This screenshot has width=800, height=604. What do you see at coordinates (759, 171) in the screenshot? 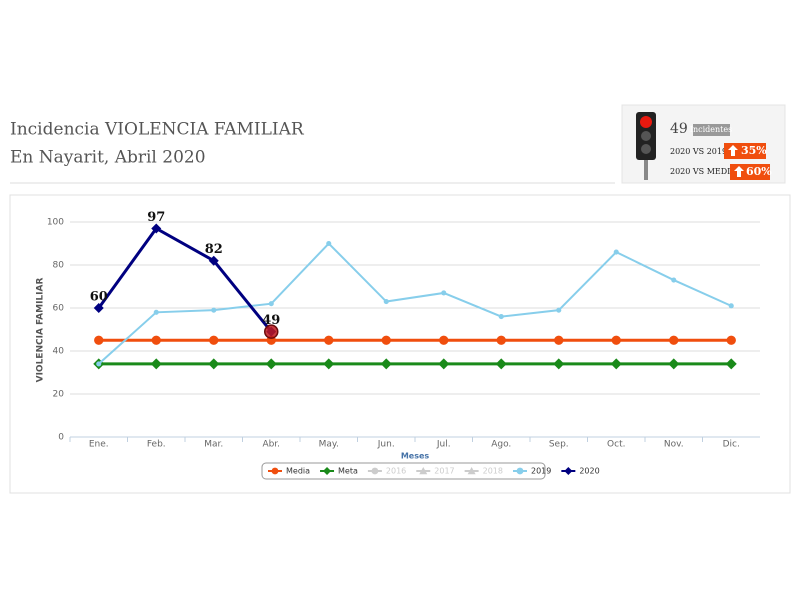
I see `change-value: 60%` at bounding box center [759, 171].